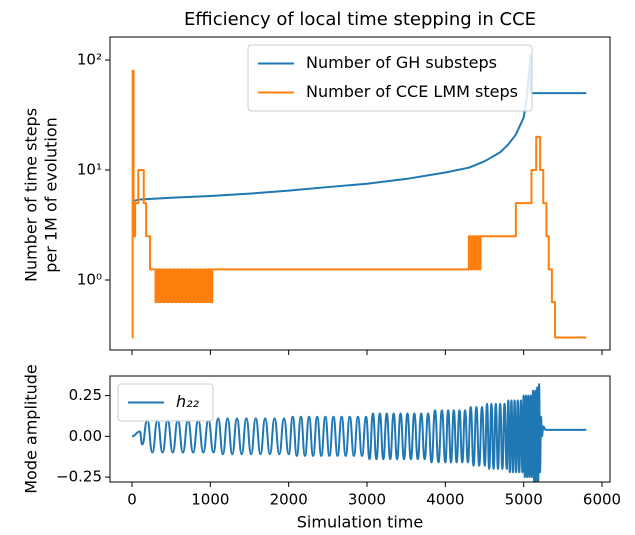 Image resolution: width=635 pixels, height=535 pixels. I want to click on y-tick-label: 10², so click(89, 60).